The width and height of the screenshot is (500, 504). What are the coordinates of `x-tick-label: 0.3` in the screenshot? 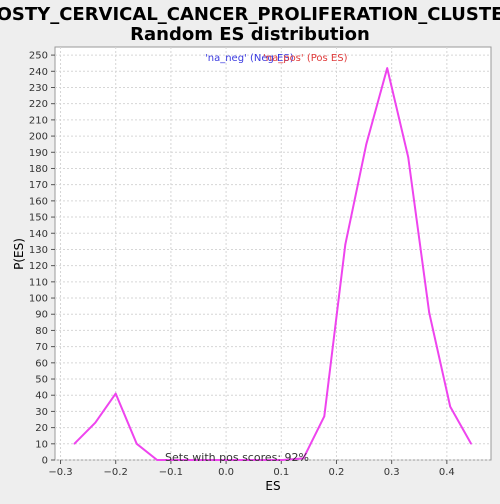 It's located at (392, 472).